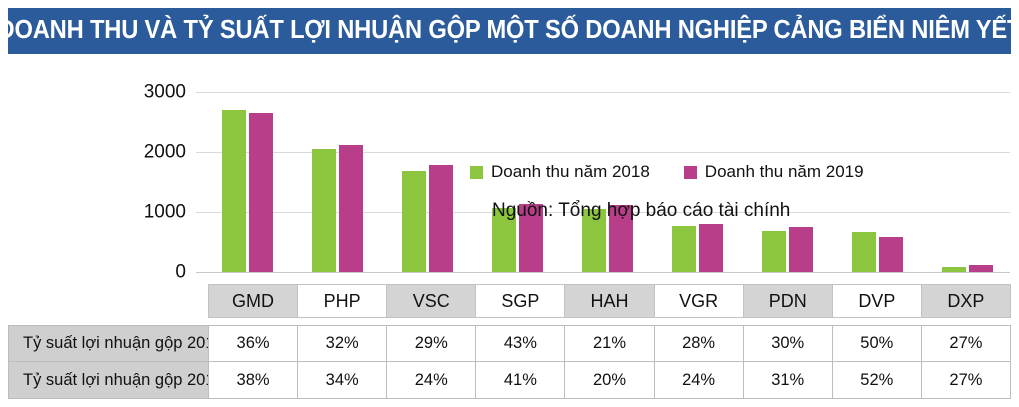 The width and height of the screenshot is (1019, 407). I want to click on table-cell-gmd: 38%, so click(253, 380).